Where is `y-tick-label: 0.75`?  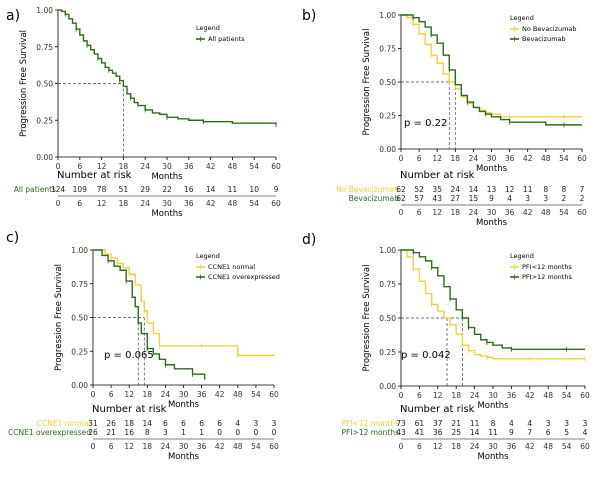
y-tick-label: 0.75 is located at coordinates (79, 284).